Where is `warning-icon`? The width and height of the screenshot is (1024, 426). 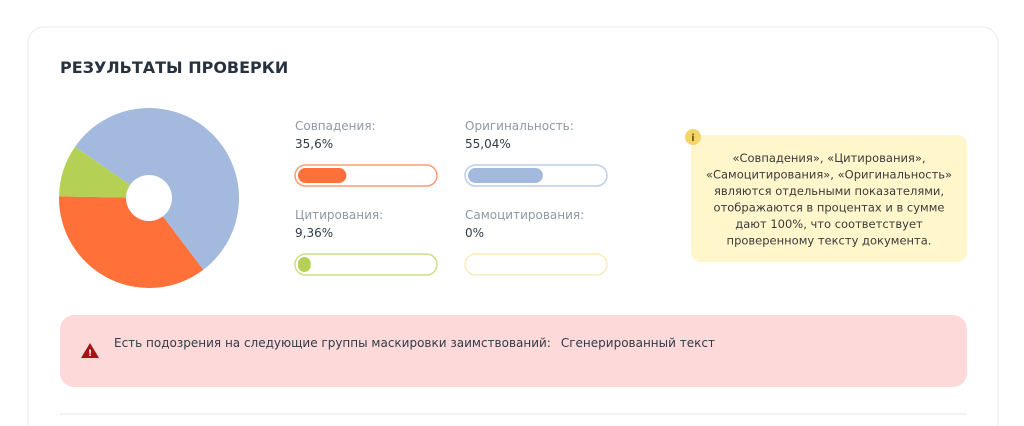
warning-icon is located at coordinates (90, 350).